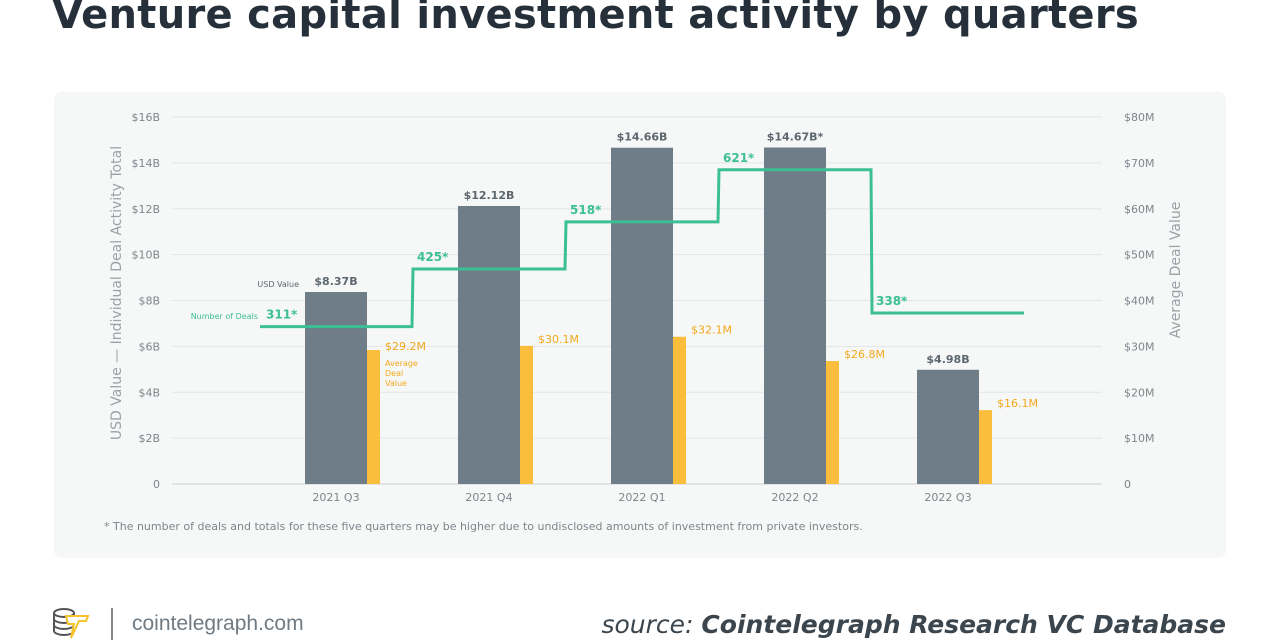  Describe the element at coordinates (641, 497) in the screenshot. I see `category-label: 2022 Q1` at that location.